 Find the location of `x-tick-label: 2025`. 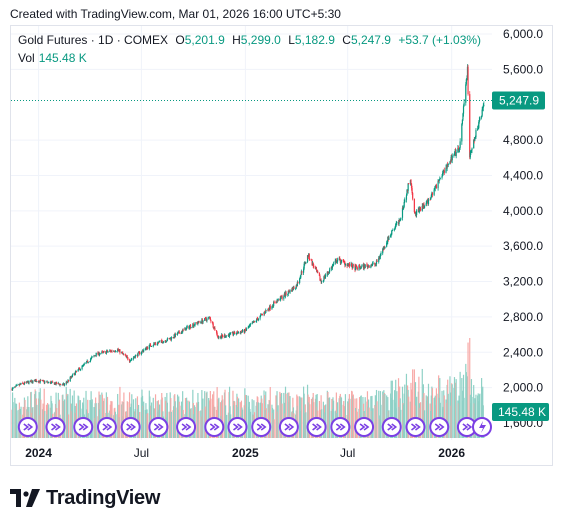

x-tick-label: 2025 is located at coordinates (245, 453).